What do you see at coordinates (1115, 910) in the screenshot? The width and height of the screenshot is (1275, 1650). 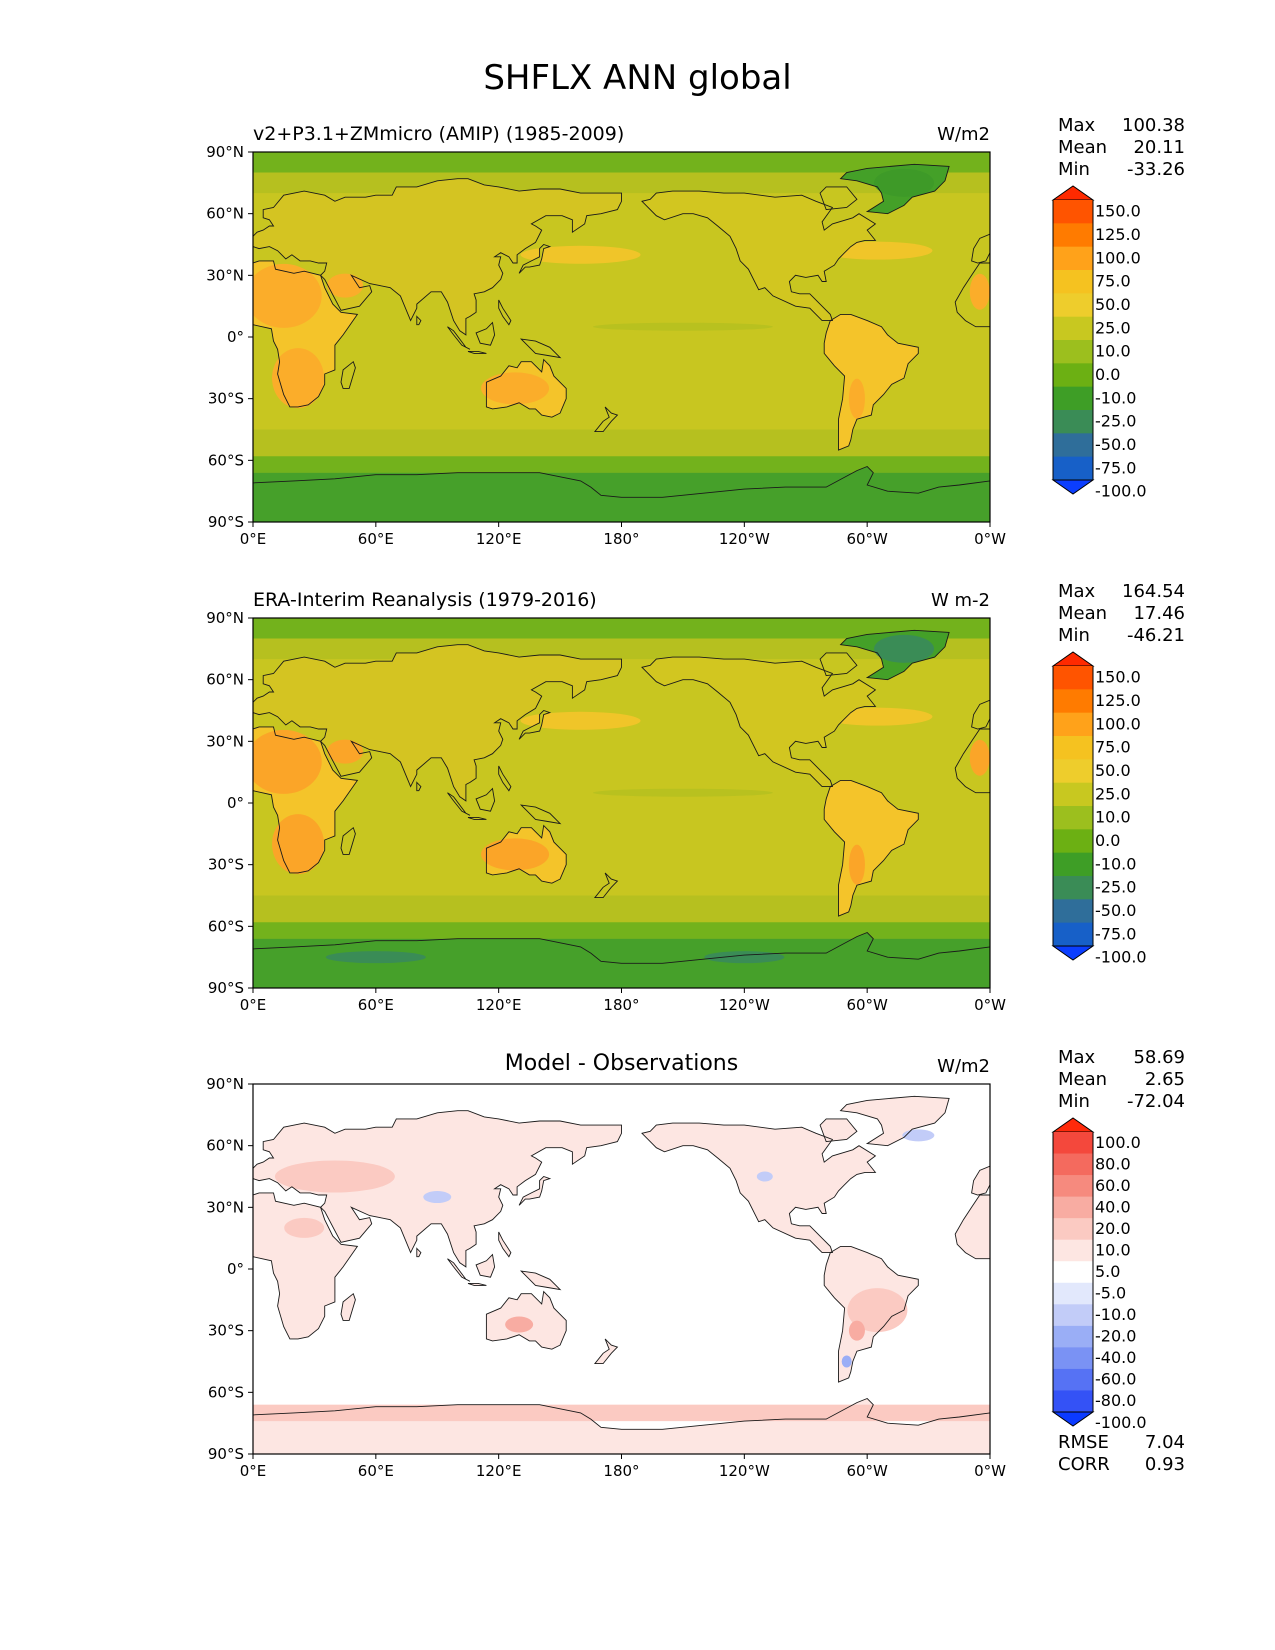 I see `colorbar-level-label: -50.0` at bounding box center [1115, 910].